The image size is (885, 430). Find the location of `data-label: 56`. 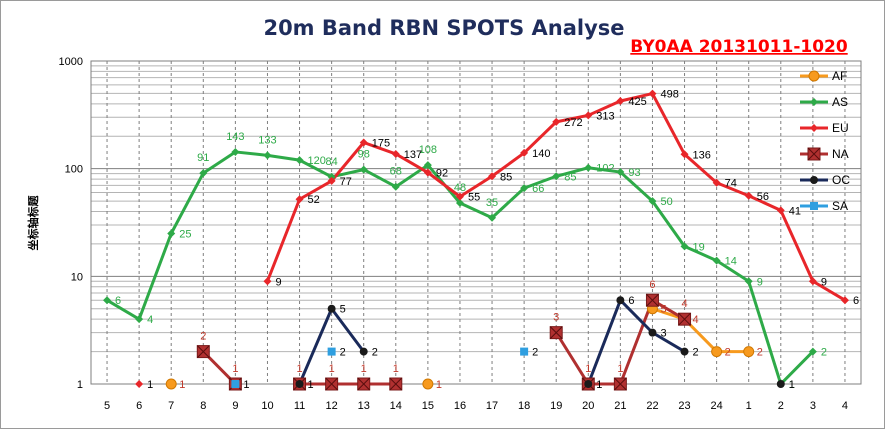

data-label: 56 is located at coordinates (763, 197).